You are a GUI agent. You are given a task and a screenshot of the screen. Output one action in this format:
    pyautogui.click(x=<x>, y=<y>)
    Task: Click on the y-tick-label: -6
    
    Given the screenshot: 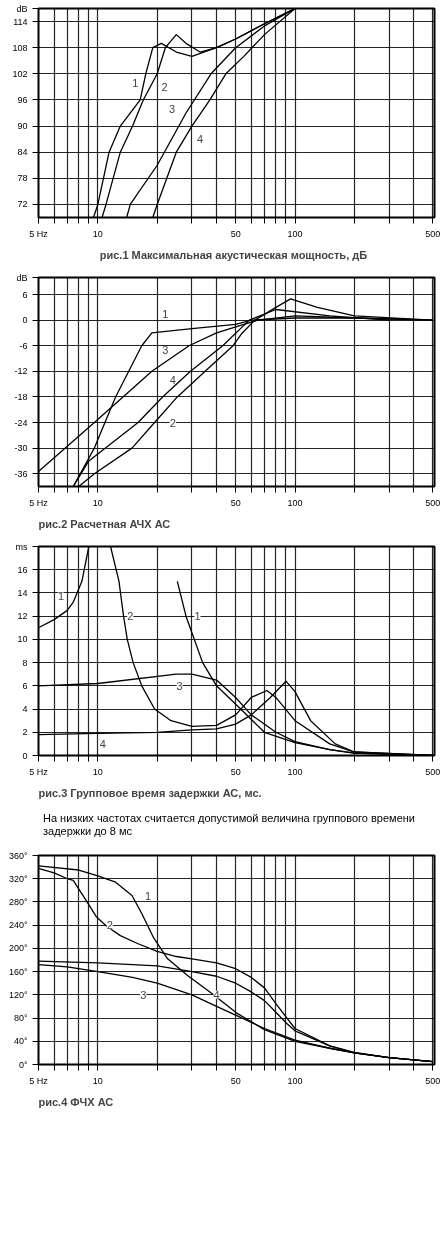 What is the action you would take?
    pyautogui.click(x=23, y=345)
    